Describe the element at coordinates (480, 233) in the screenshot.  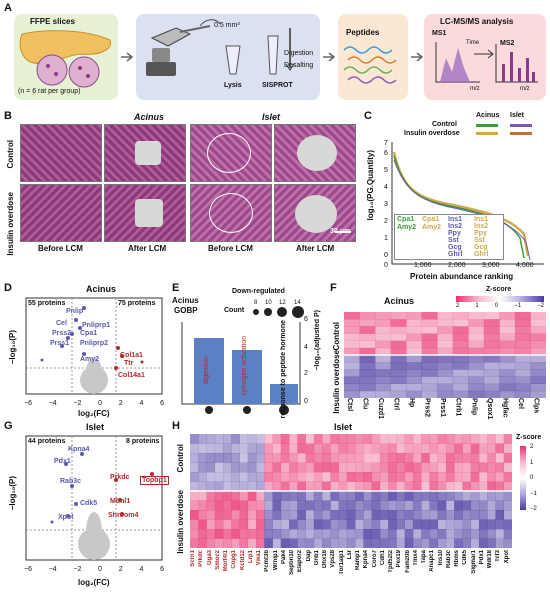
I see `c-box-col4-item: Ppy` at that location.